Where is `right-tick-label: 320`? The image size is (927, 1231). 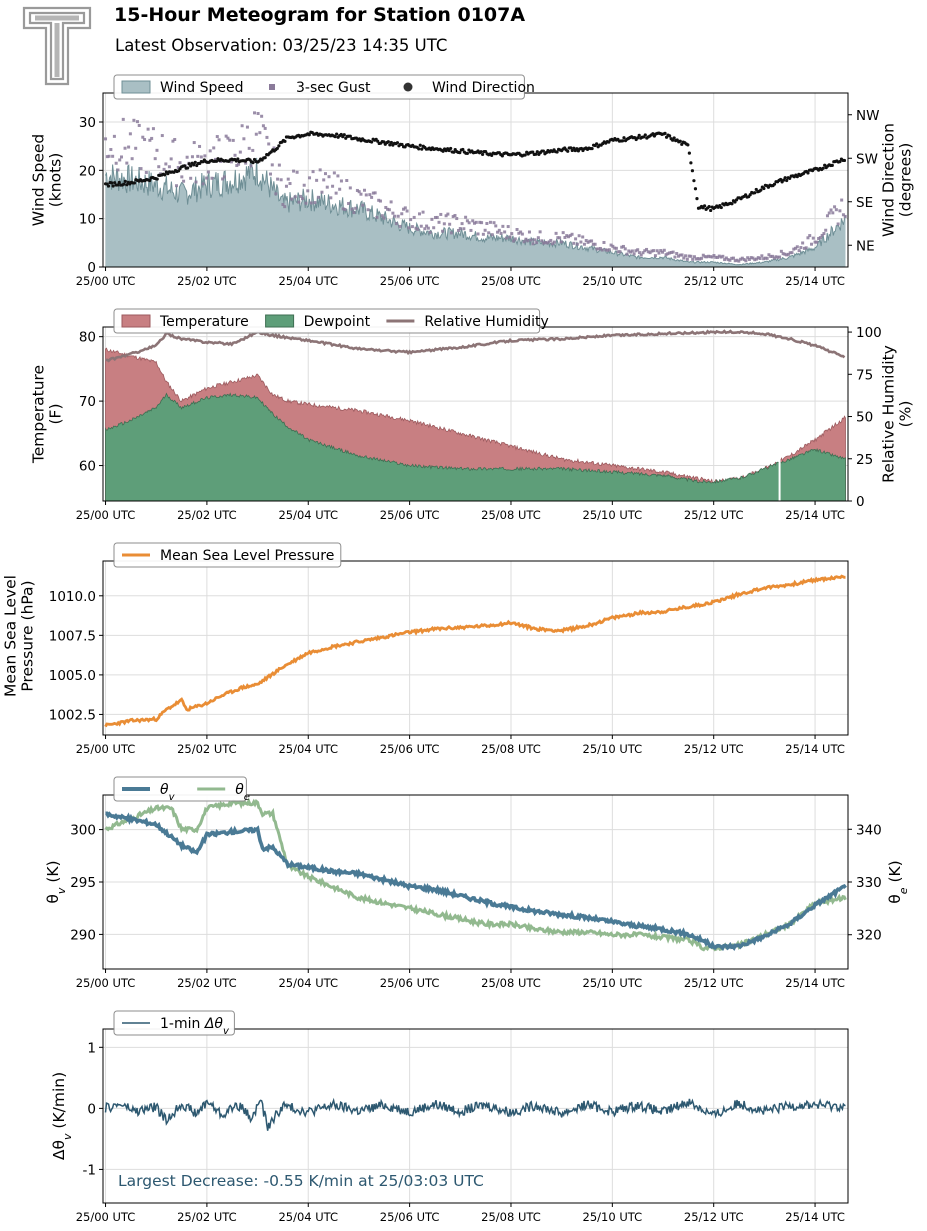
right-tick-label: 320 is located at coordinates (869, 936).